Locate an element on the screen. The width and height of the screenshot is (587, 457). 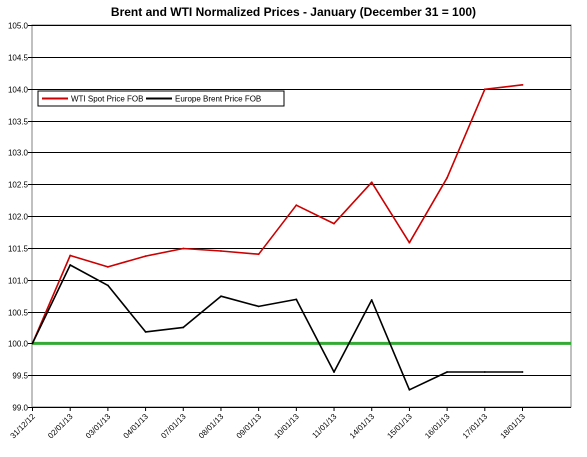
y-tick-label: 99.5 is located at coordinates (20, 376).